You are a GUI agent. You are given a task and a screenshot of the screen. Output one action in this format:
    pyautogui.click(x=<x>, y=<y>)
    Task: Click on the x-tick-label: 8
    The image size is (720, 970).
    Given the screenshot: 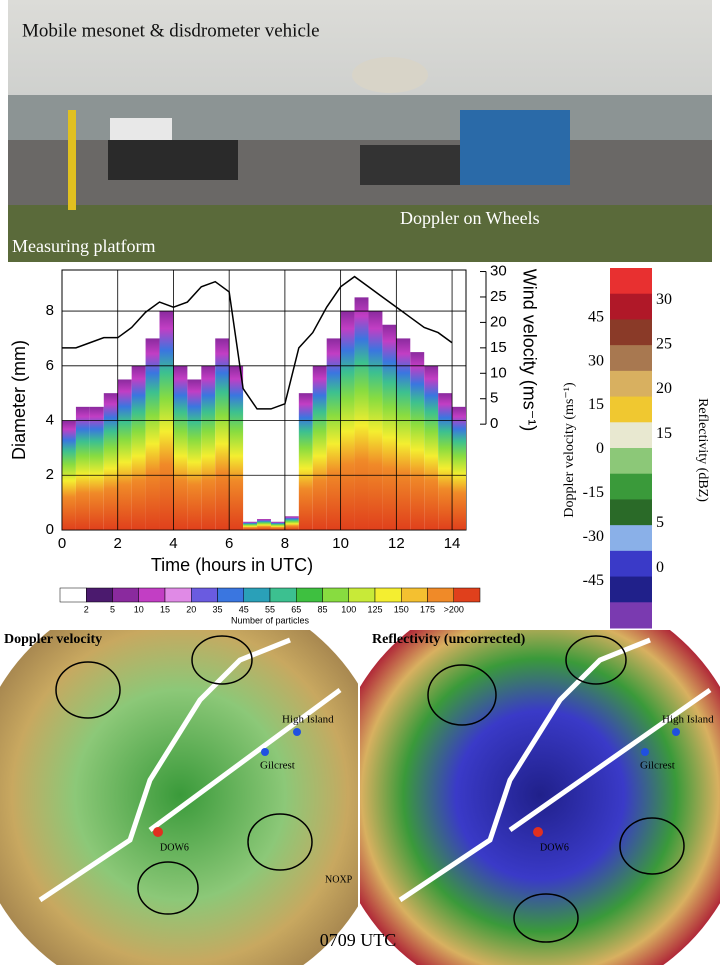 What is the action you would take?
    pyautogui.click(x=285, y=543)
    